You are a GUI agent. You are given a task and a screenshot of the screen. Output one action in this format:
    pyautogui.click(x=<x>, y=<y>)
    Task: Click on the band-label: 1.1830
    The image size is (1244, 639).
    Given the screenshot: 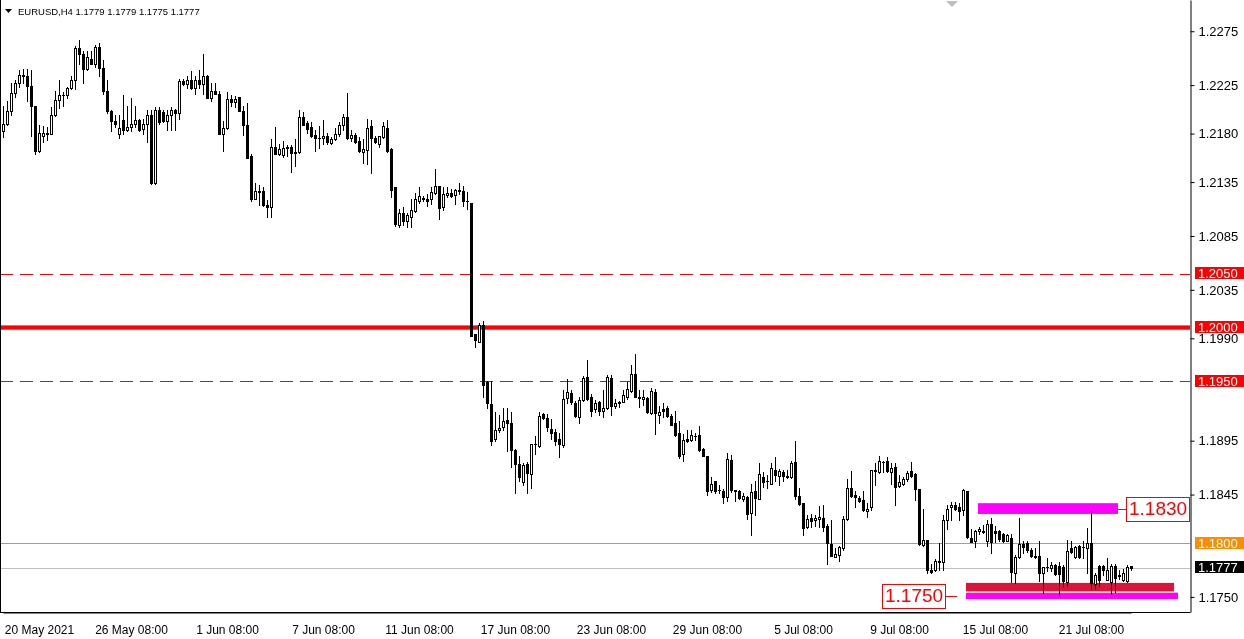 What is the action you would take?
    pyautogui.click(x=1158, y=509)
    